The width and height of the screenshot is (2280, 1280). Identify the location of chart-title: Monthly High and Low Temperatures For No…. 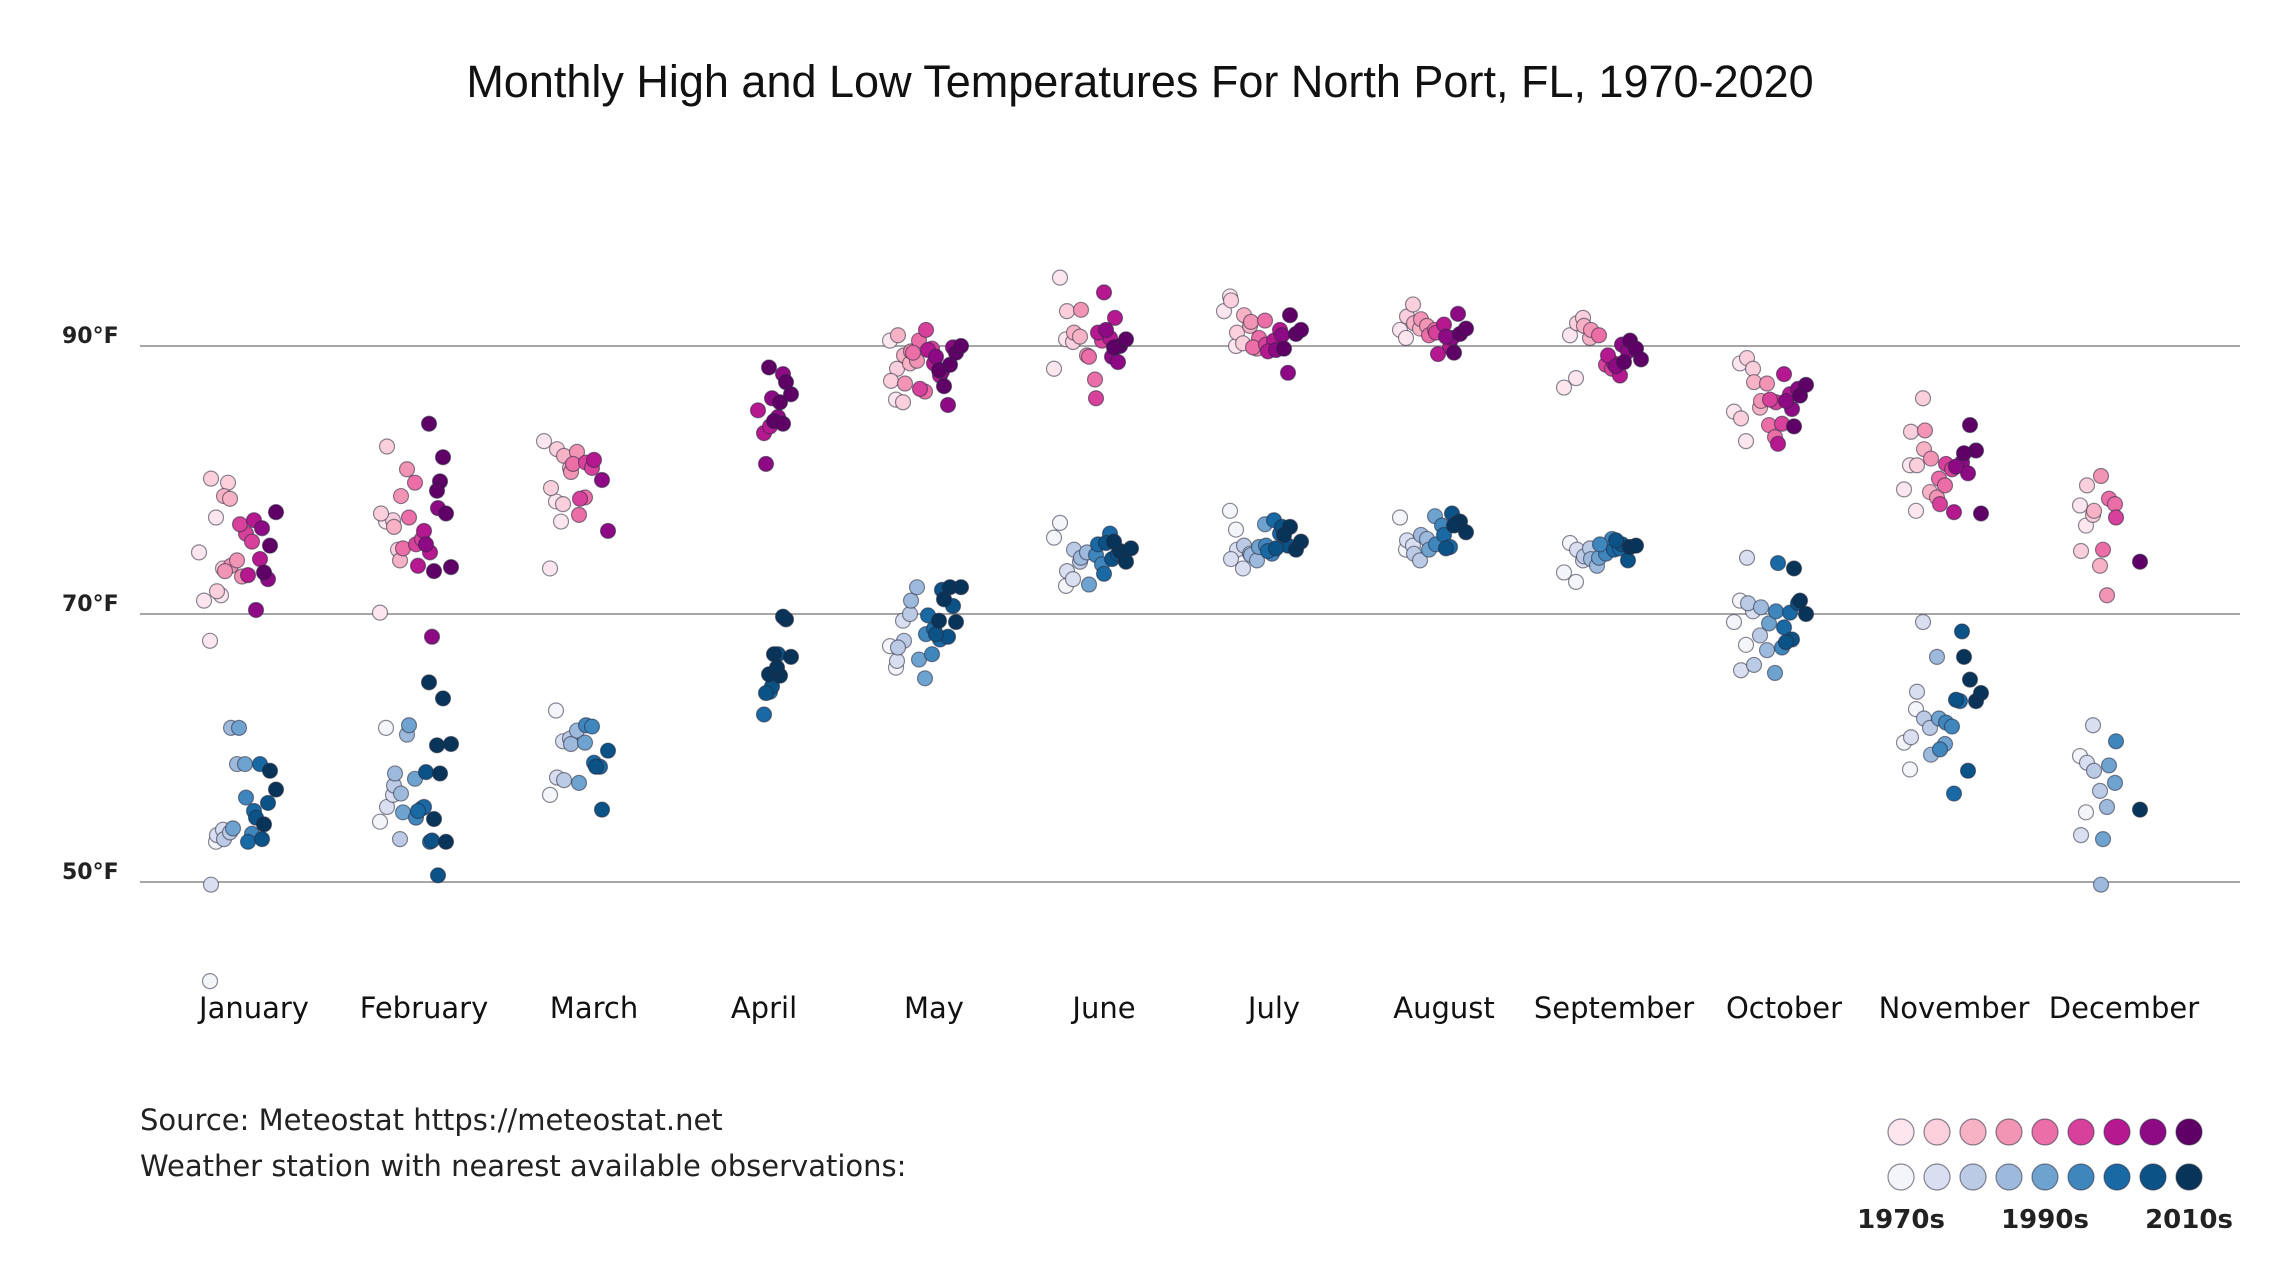
(1139, 81).